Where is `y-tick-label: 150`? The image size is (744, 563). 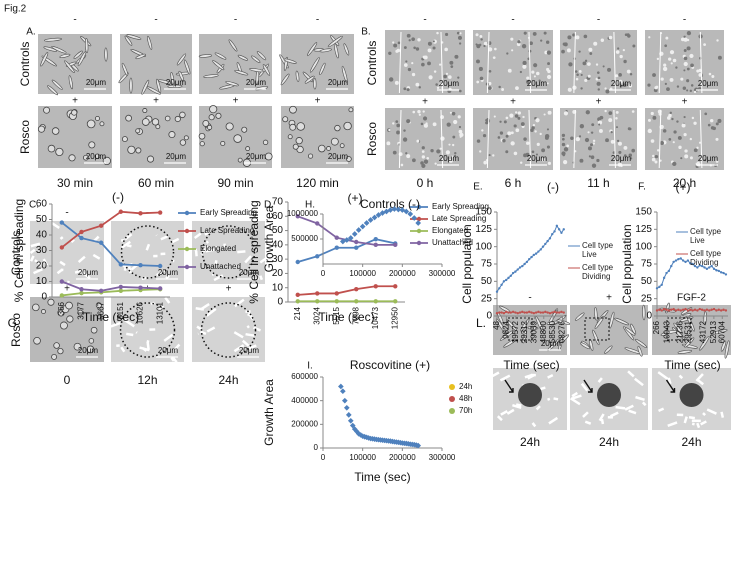 y-tick-label: 150 is located at coordinates (483, 212).